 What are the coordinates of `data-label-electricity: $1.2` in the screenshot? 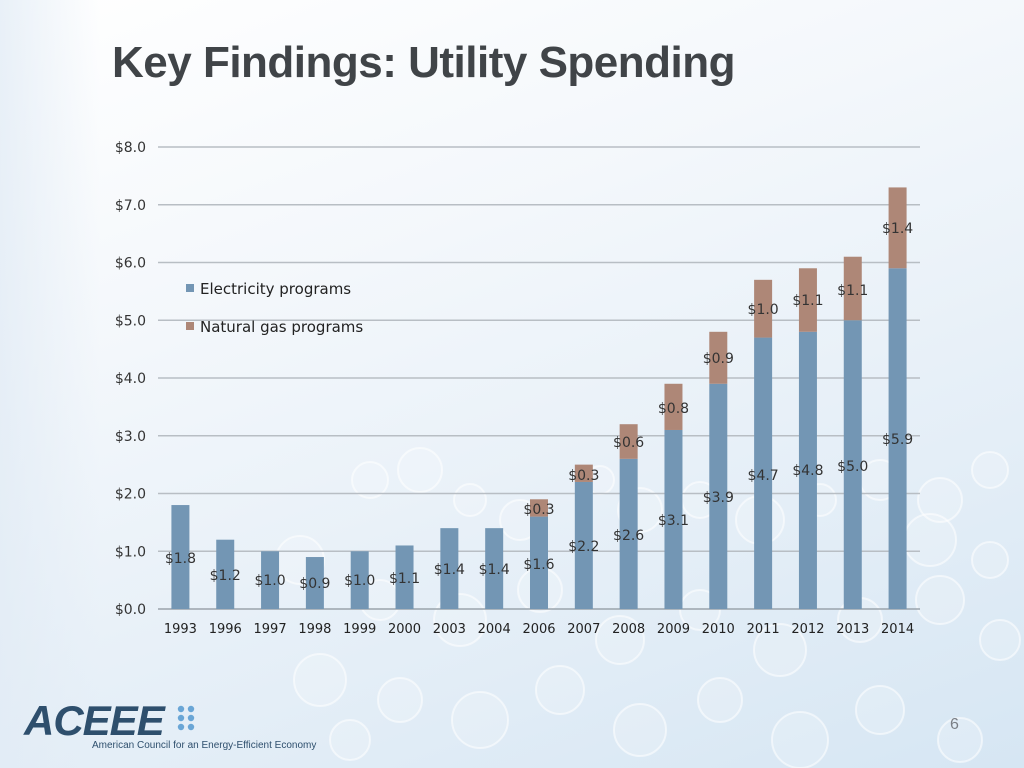 It's located at (225, 576).